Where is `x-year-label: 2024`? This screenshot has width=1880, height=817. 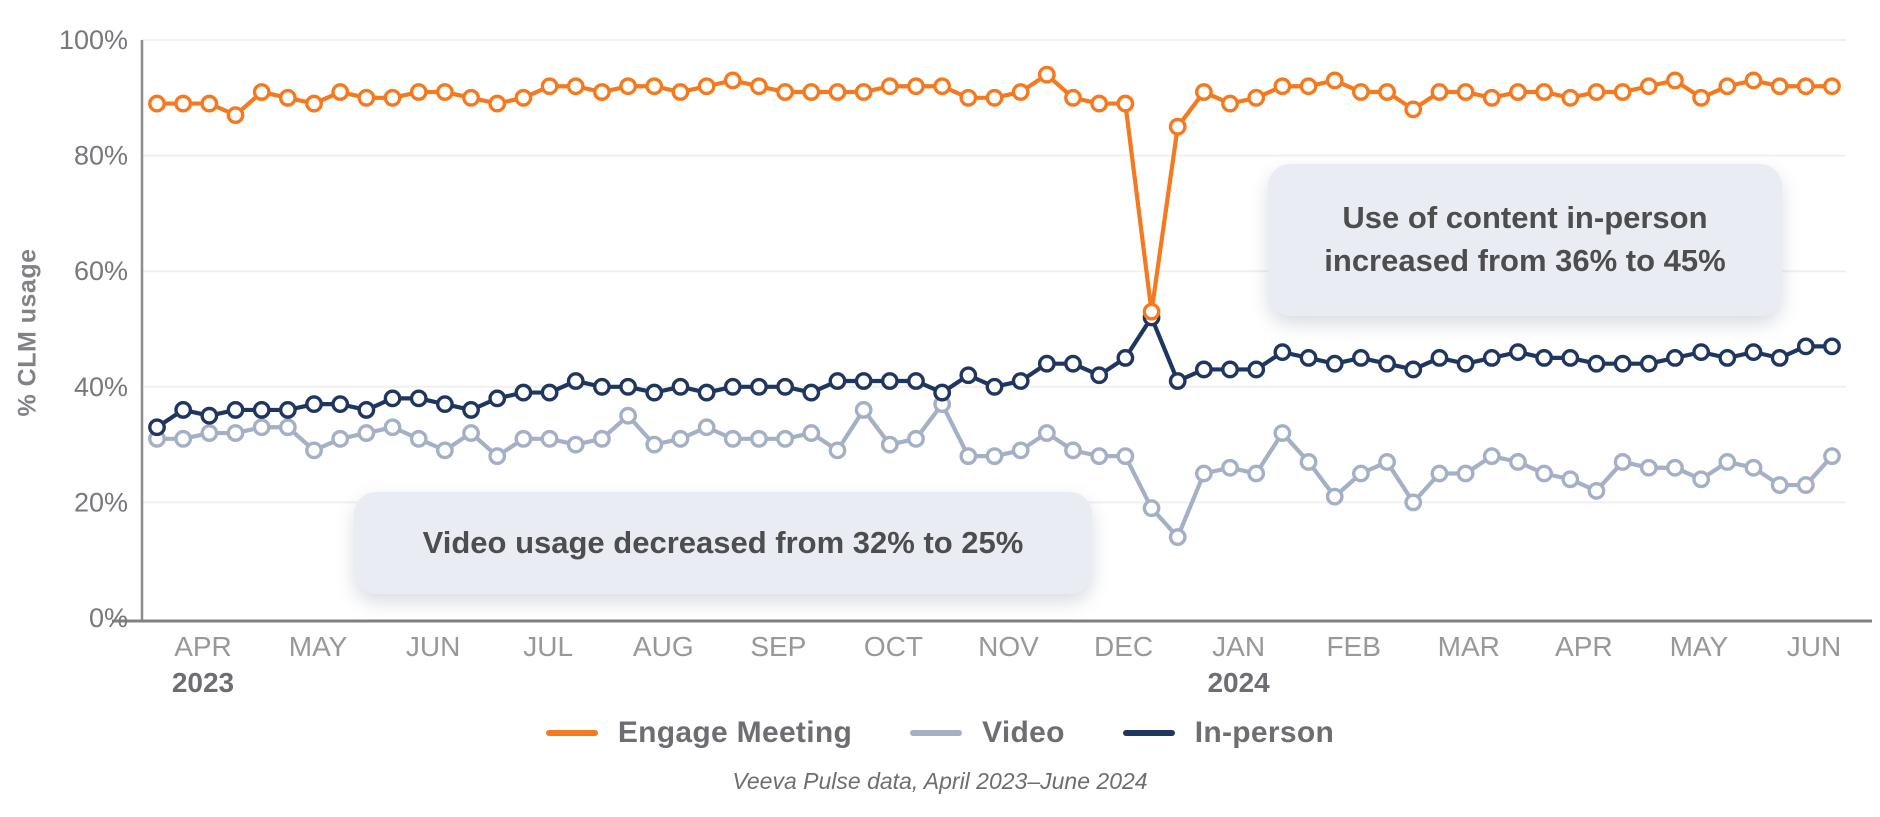 x-year-label: 2024 is located at coordinates (1238, 682).